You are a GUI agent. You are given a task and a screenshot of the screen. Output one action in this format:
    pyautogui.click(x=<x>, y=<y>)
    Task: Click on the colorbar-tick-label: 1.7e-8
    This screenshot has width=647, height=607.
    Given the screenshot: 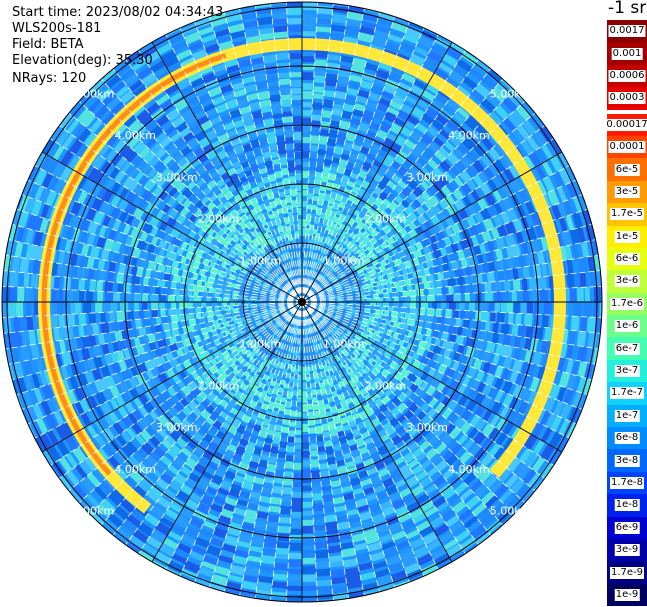 What is the action you would take?
    pyautogui.click(x=627, y=483)
    